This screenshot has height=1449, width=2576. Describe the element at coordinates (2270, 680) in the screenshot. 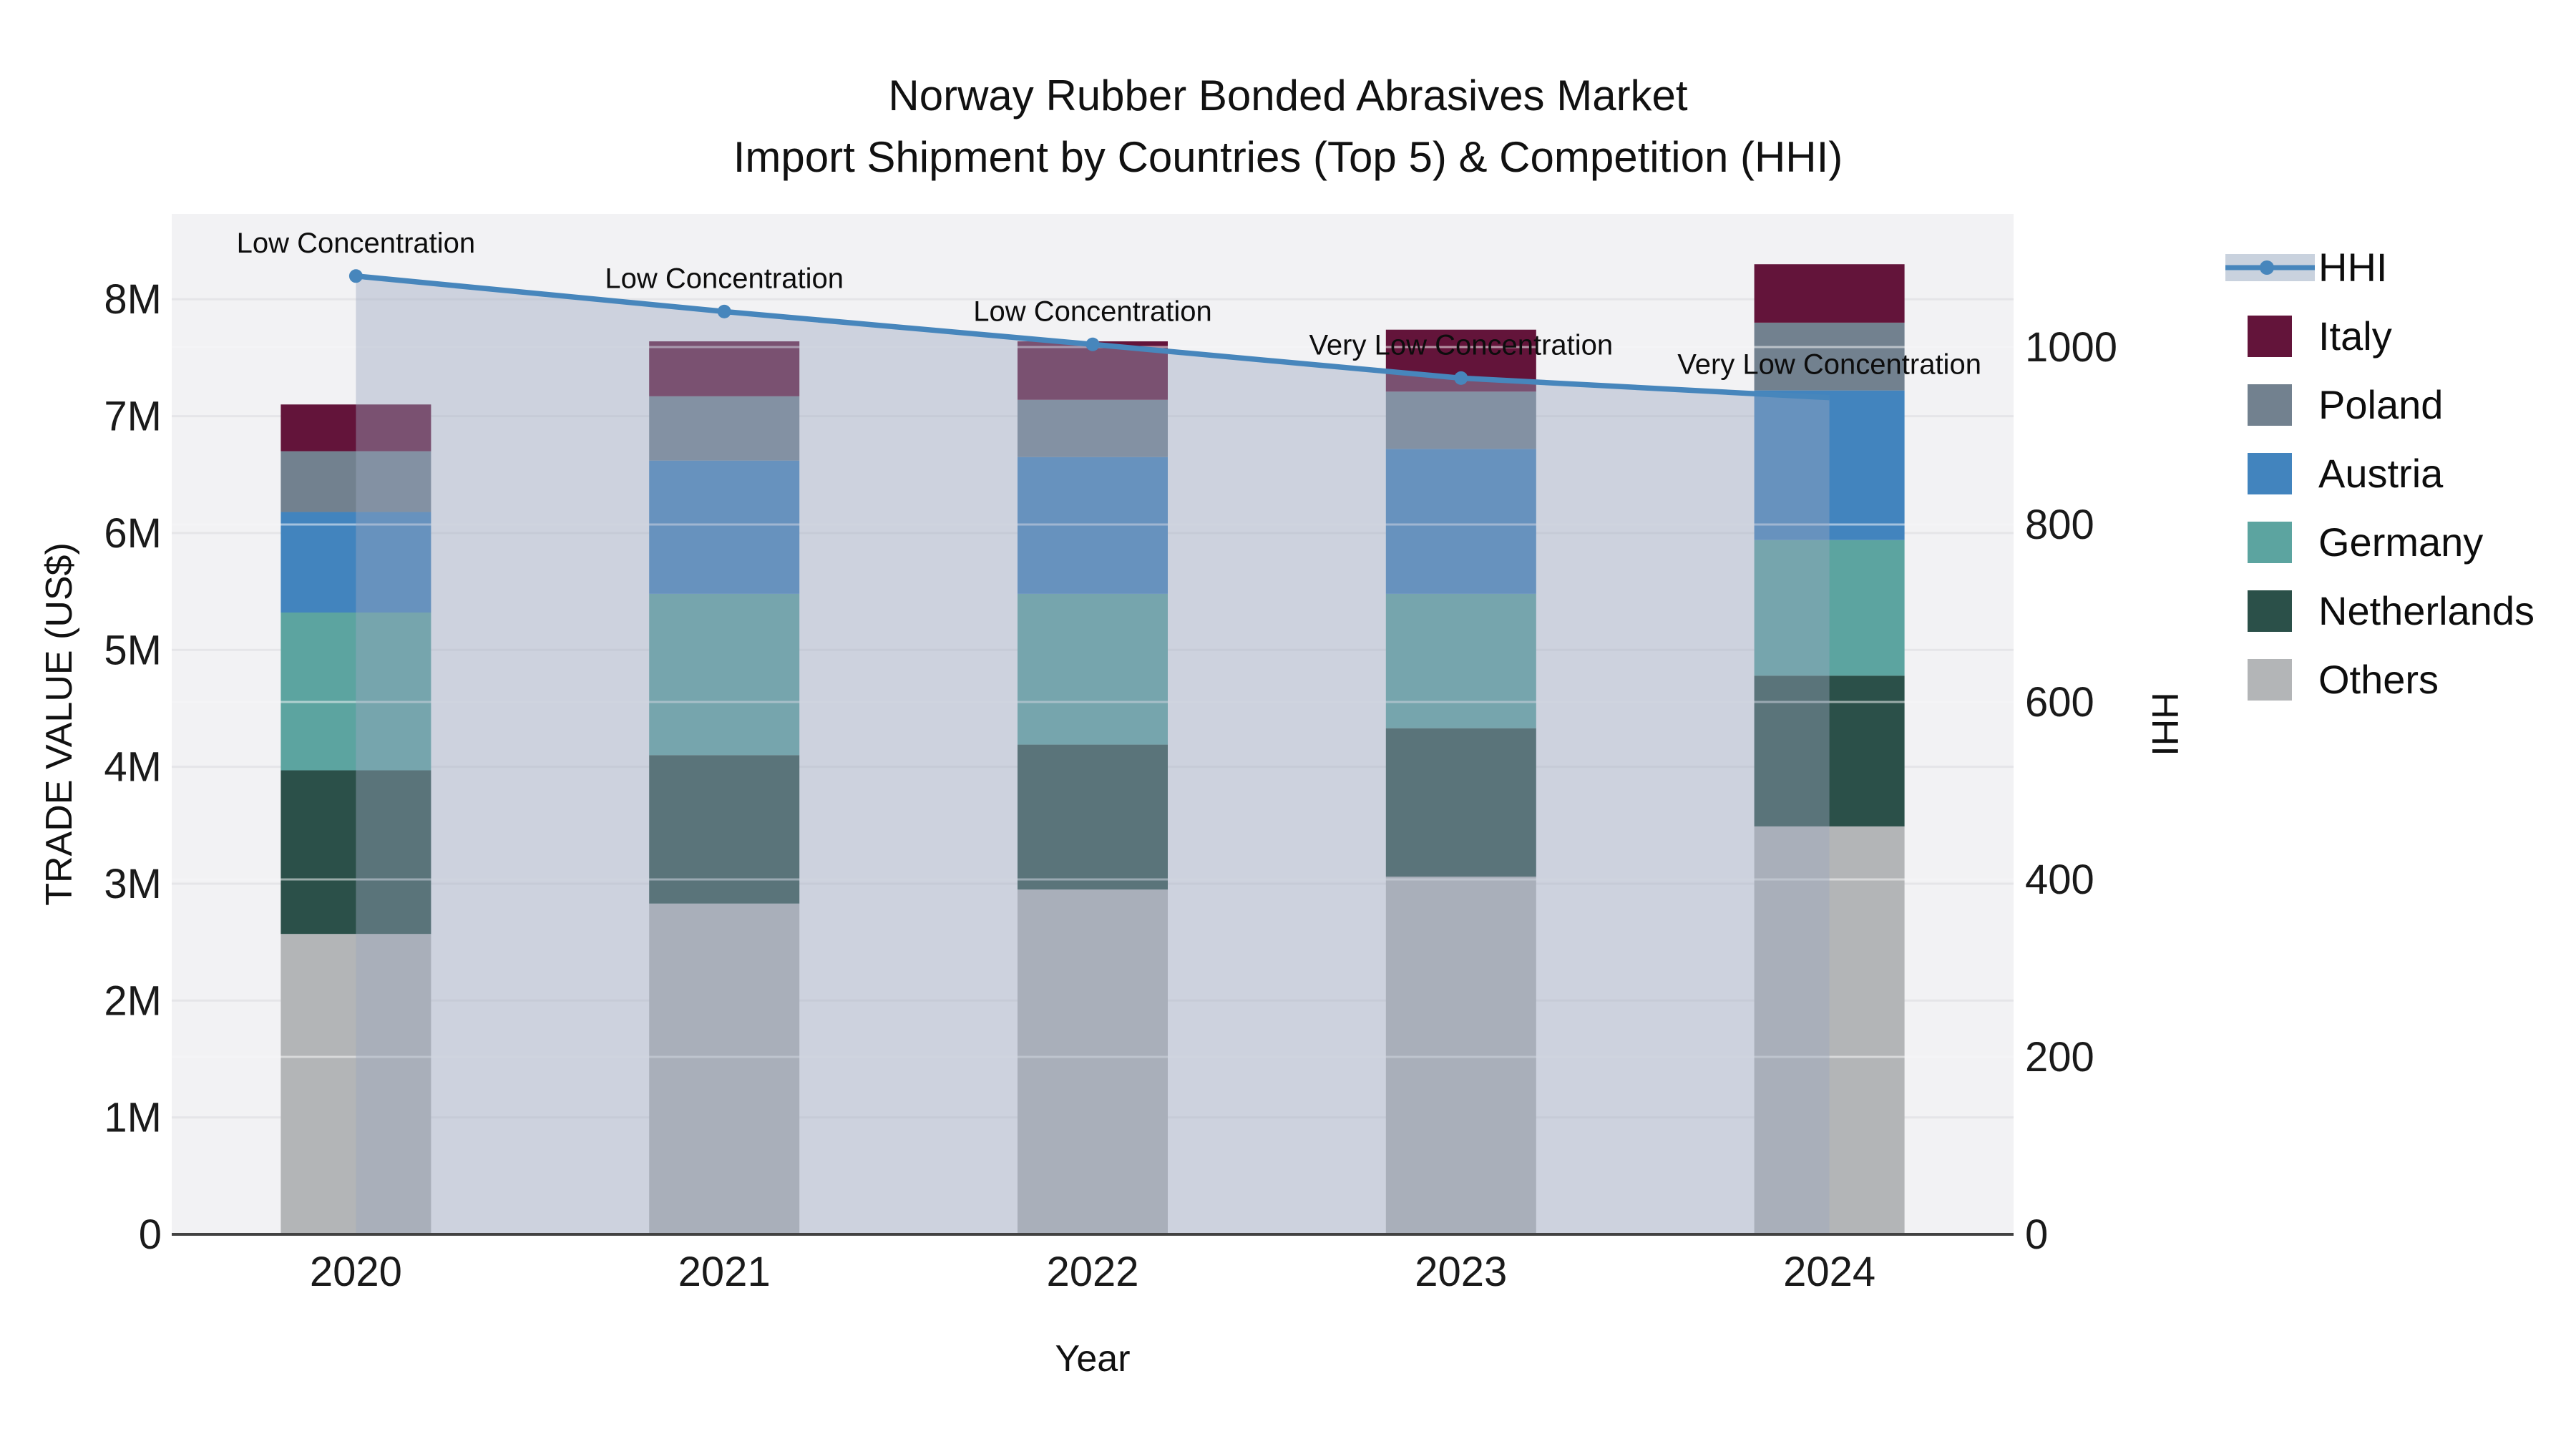

I see `legend-swatch-others` at that location.